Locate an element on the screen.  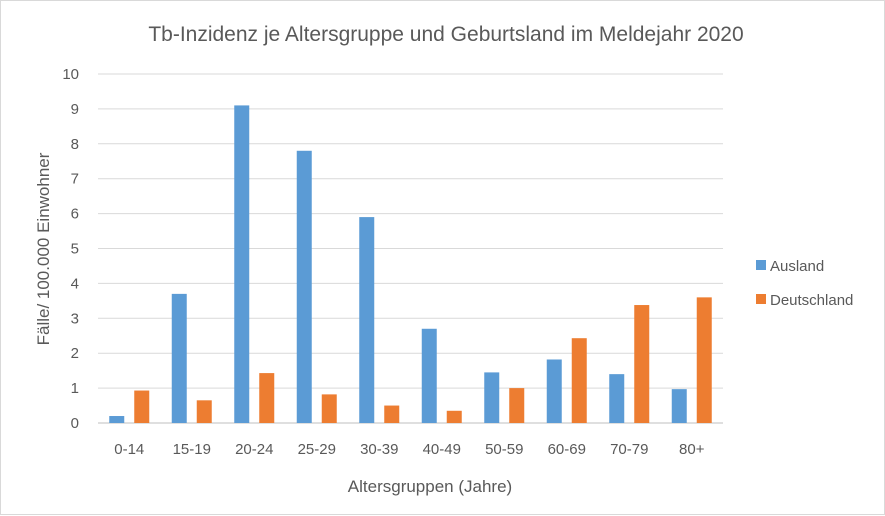
y-axis-ticks: 0 1 2 3 4 5 6 7 8 9 10 is located at coordinates (70, 249).